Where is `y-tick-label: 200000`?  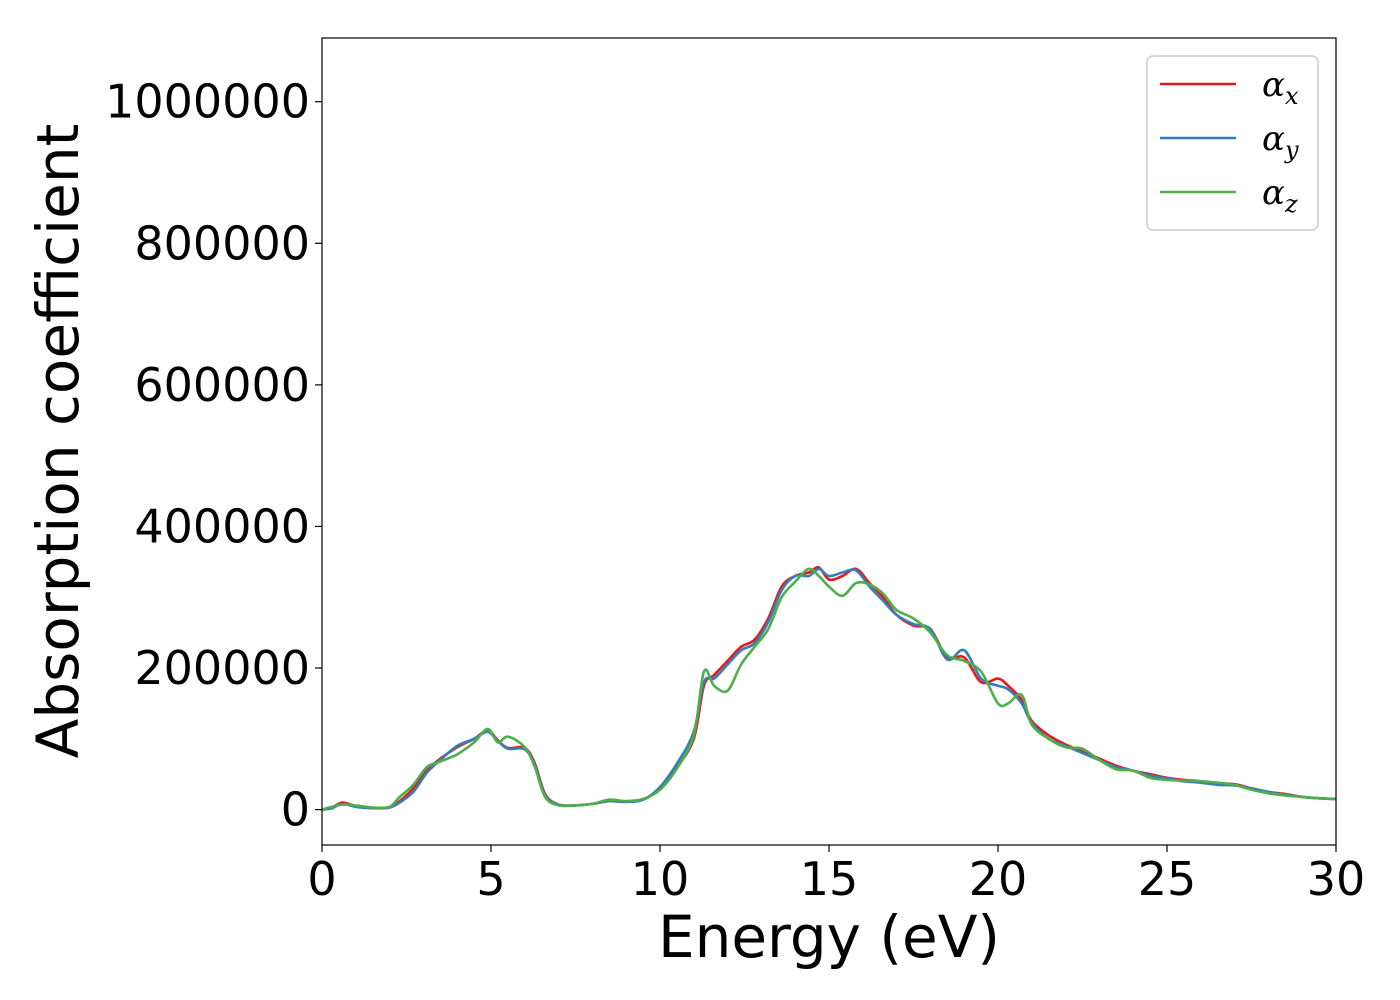 y-tick-label: 200000 is located at coordinates (222, 668).